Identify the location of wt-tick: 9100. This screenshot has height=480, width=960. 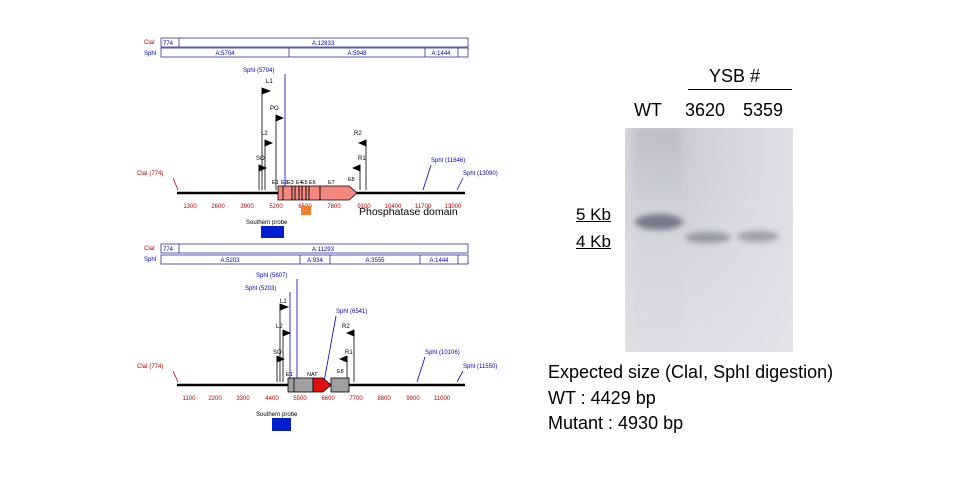
(364, 207).